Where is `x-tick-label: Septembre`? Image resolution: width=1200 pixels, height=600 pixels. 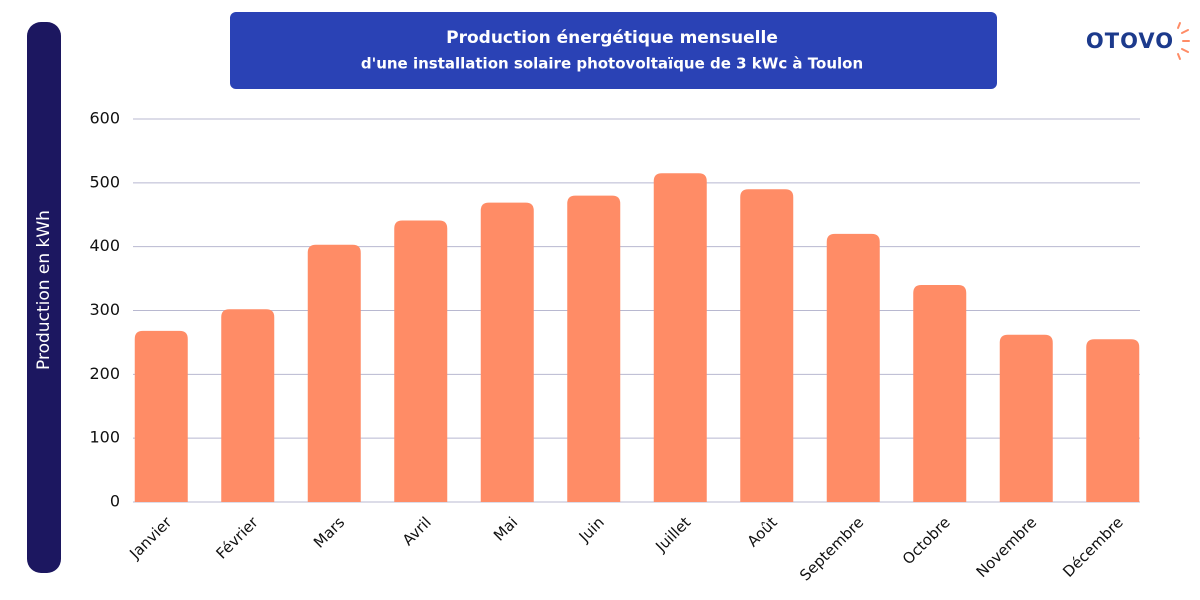 x-tick-label: Septembre is located at coordinates (831, 548).